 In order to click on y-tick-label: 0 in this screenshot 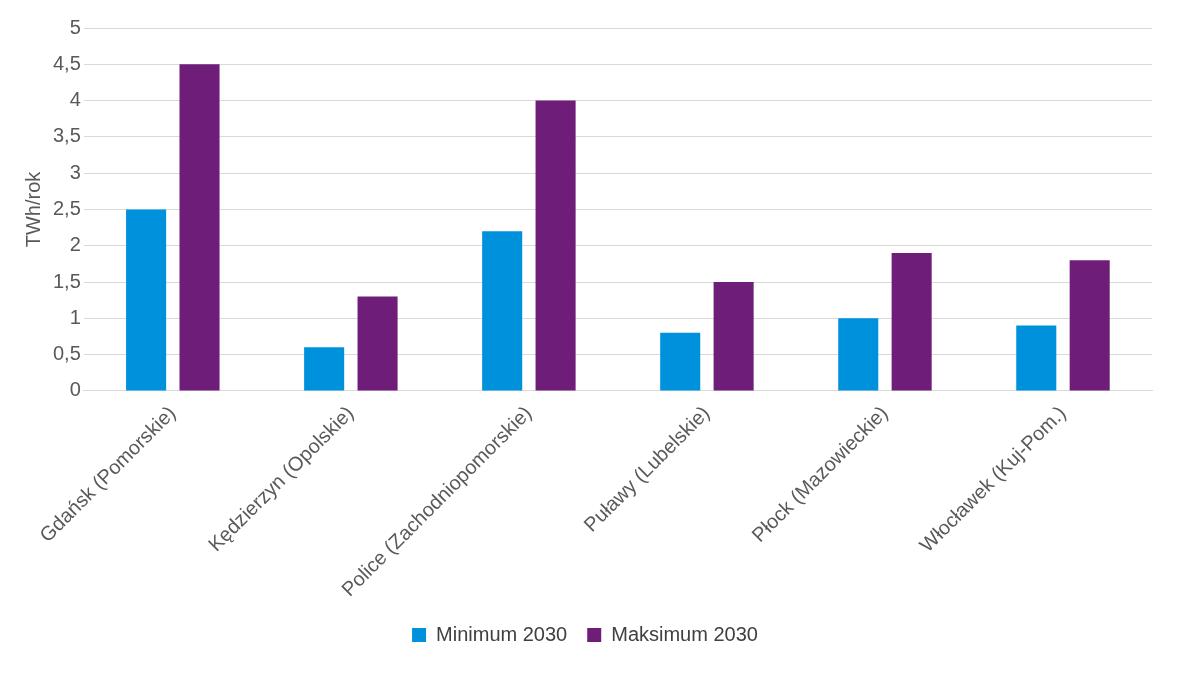, I will do `click(75, 389)`.